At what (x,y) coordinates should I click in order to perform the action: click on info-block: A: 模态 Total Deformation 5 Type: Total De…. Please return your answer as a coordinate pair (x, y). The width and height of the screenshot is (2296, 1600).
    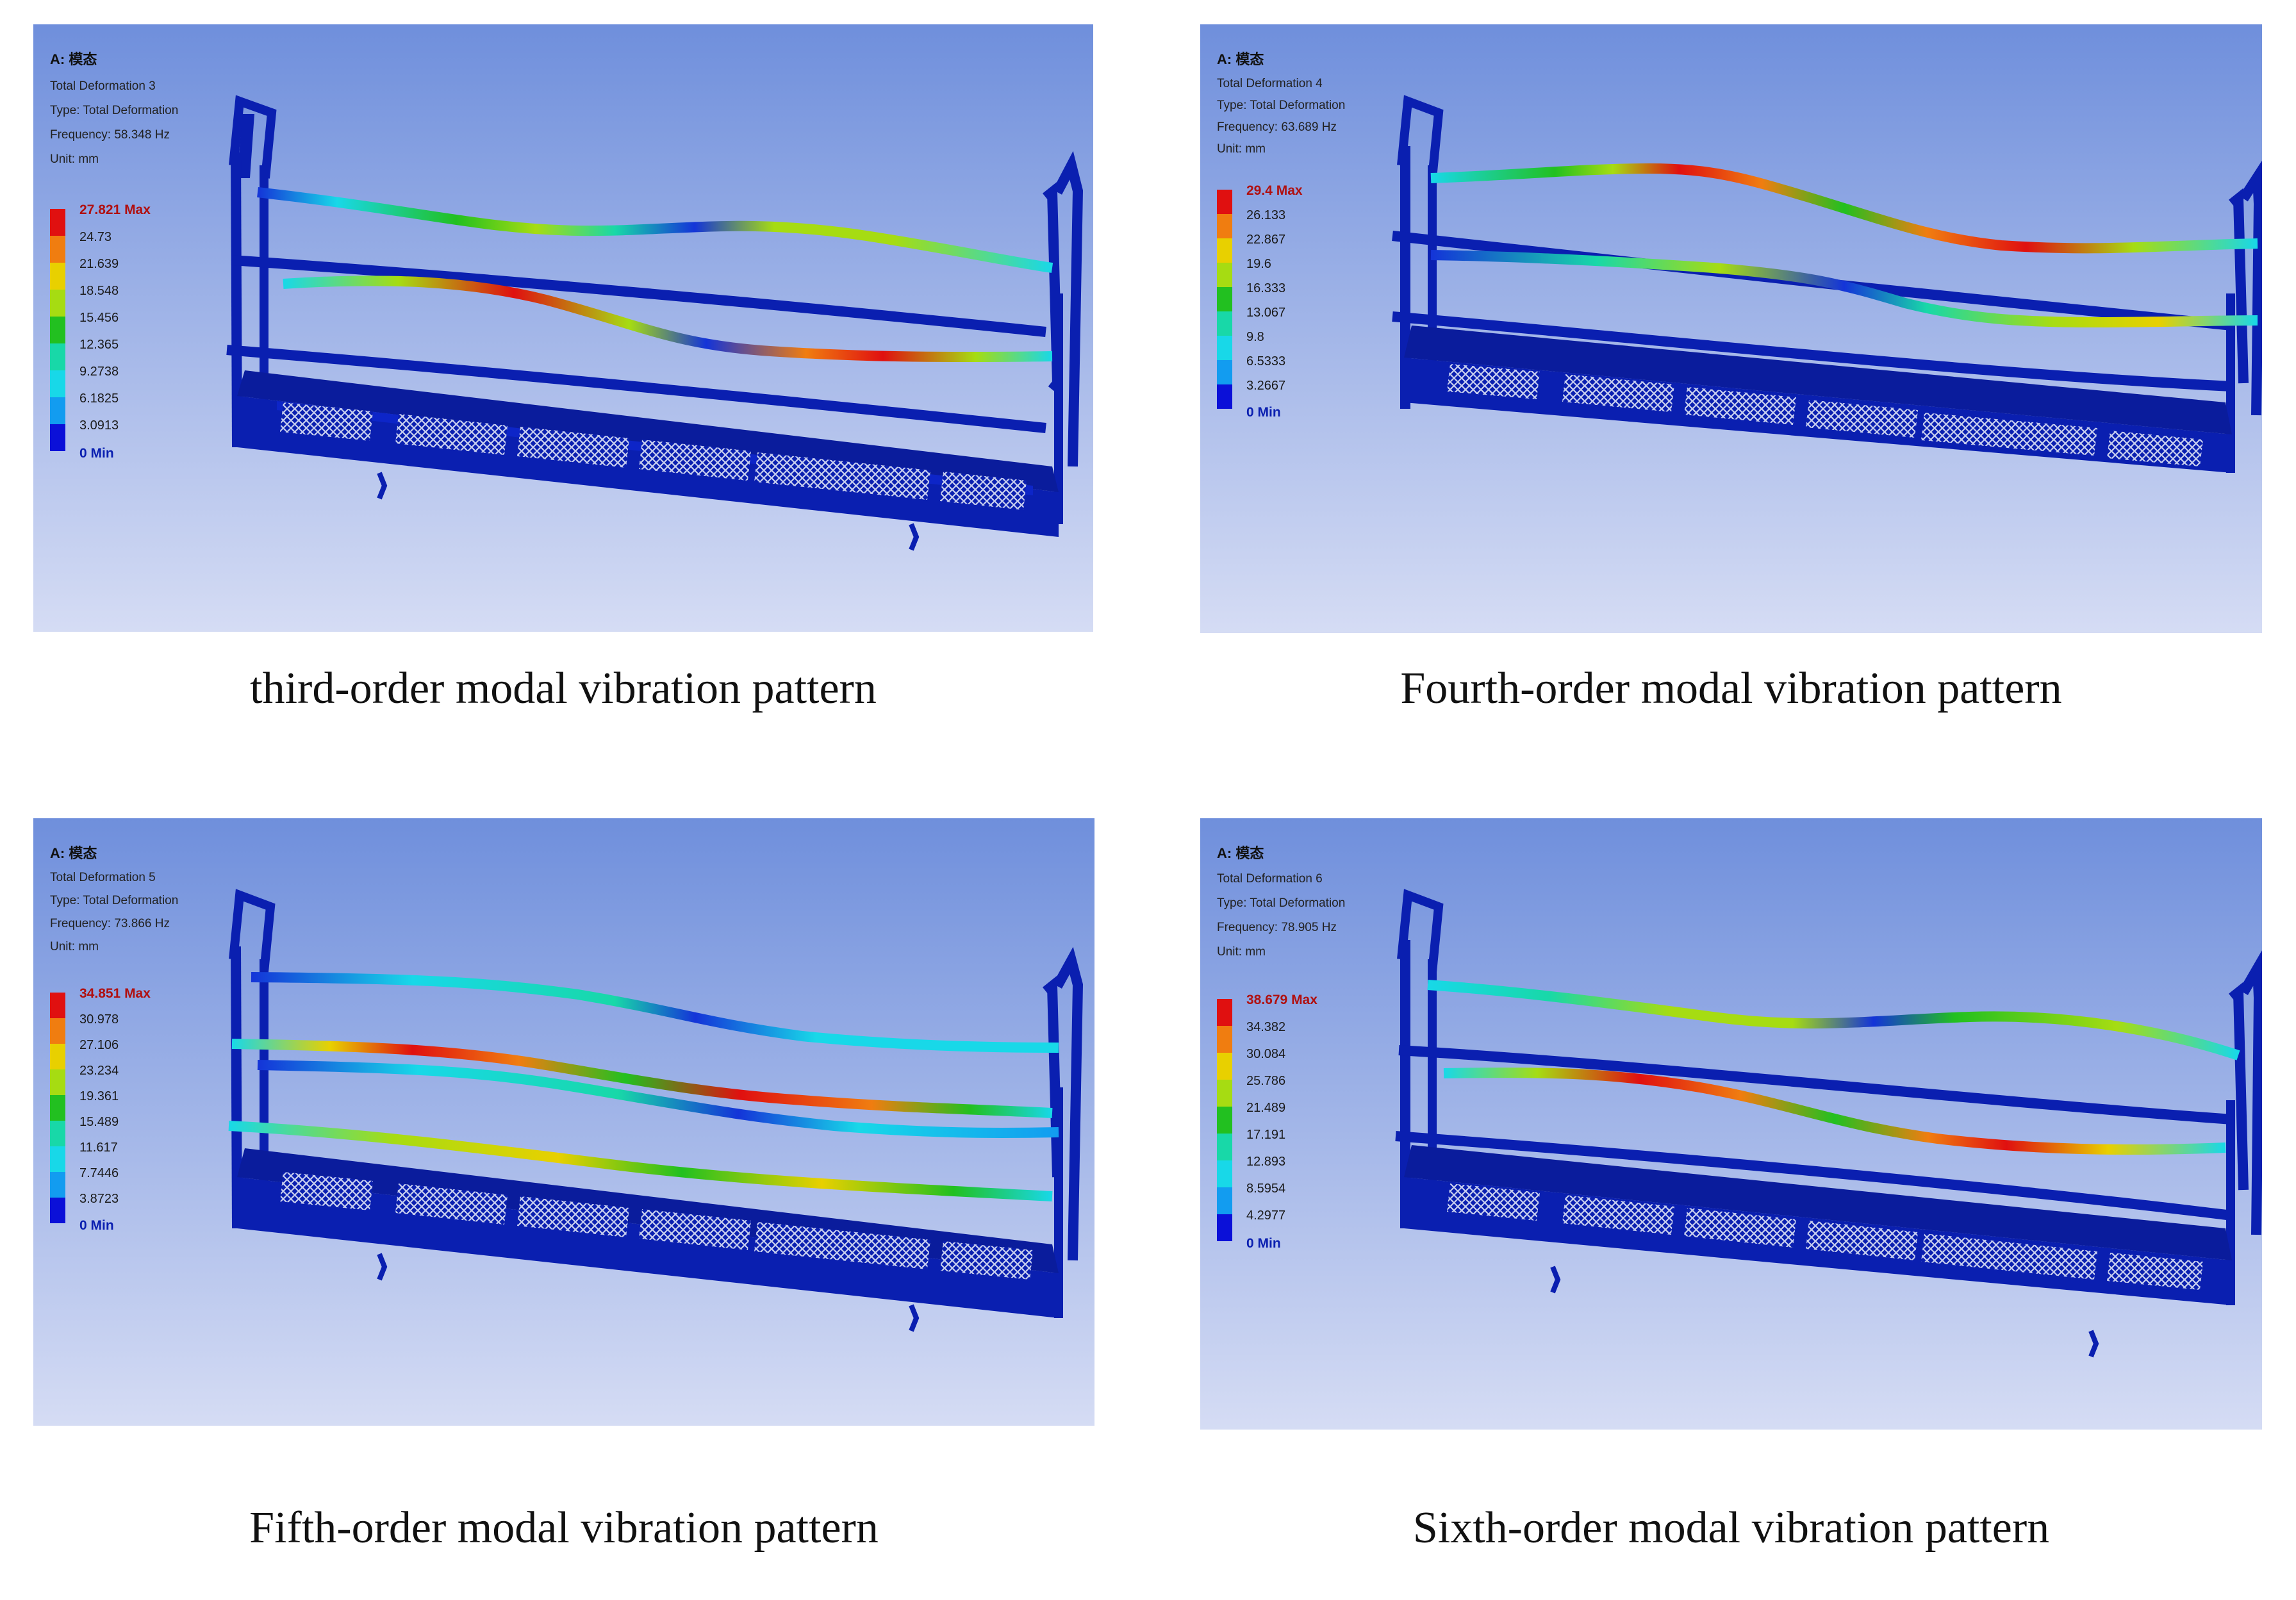
    Looking at the image, I should click on (114, 899).